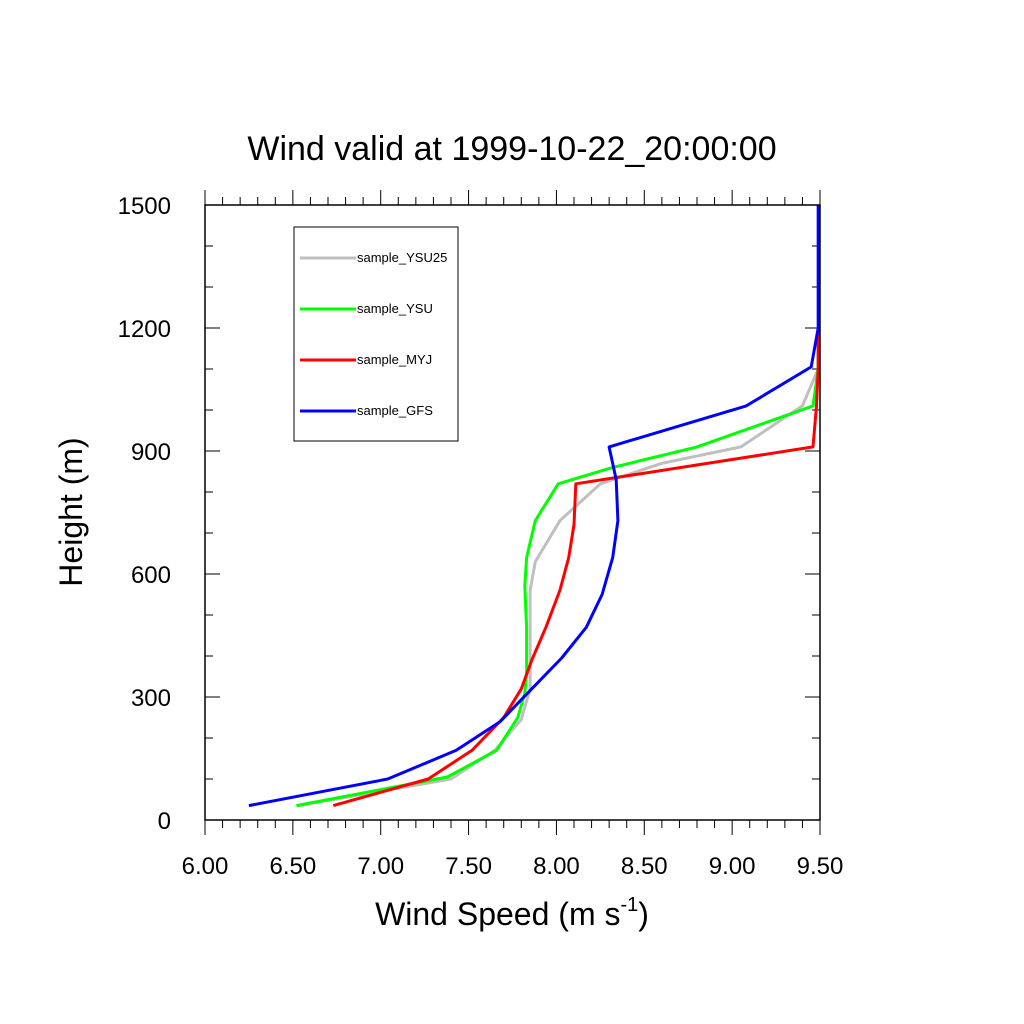 This screenshot has height=1024, width=1024. What do you see at coordinates (402, 257) in the screenshot?
I see `legend-label: sample_YSU25` at bounding box center [402, 257].